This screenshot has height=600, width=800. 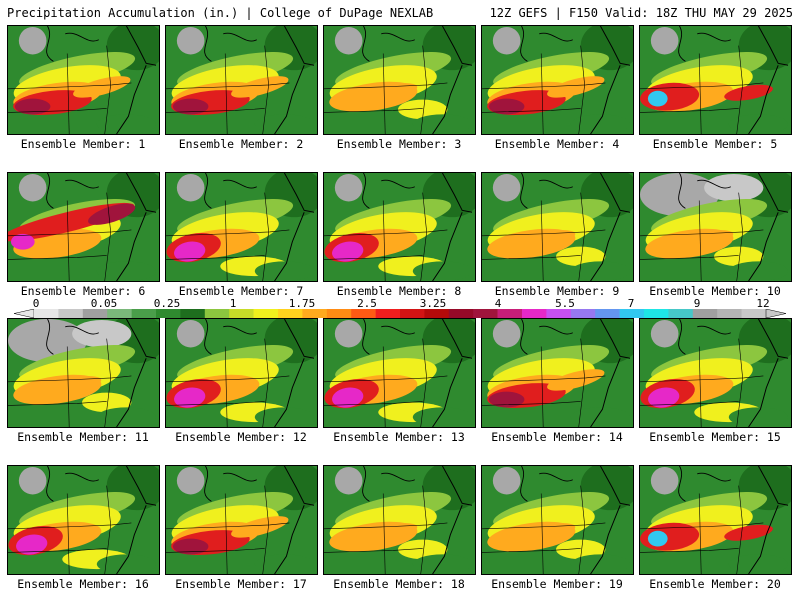 I want to click on ensemble-member-label-1: Ensemble Member: 1, so click(x=83, y=144).